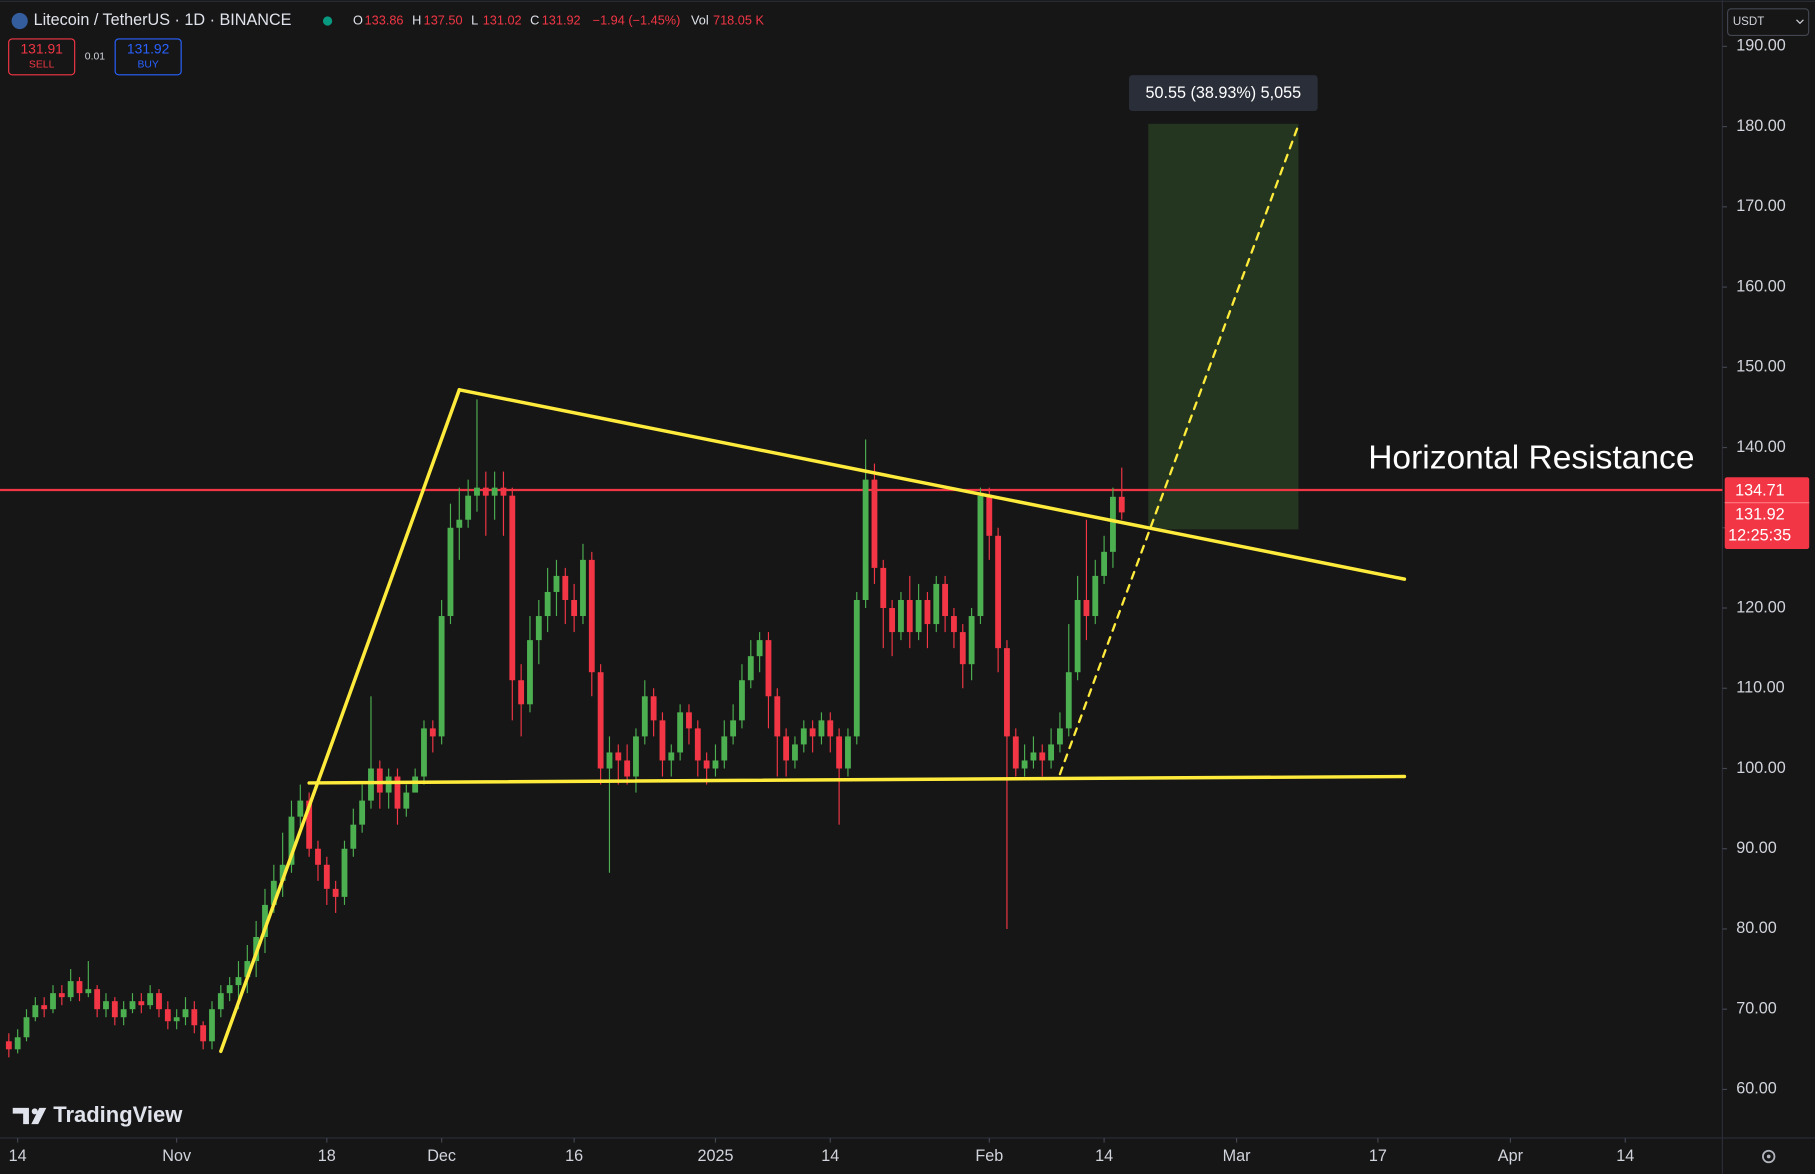 The image size is (1815, 1174). What do you see at coordinates (163, 20) in the screenshot?
I see `symbol-title: Litecoin / TetherUS · 1D · BINANCE` at bounding box center [163, 20].